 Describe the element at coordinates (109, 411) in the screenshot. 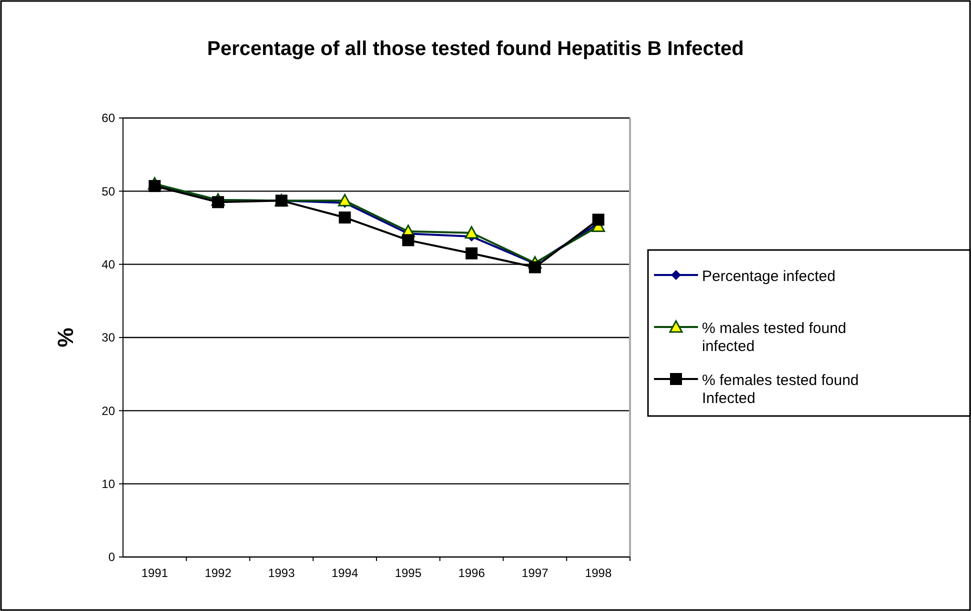

I see `y-tick-label: 20` at that location.